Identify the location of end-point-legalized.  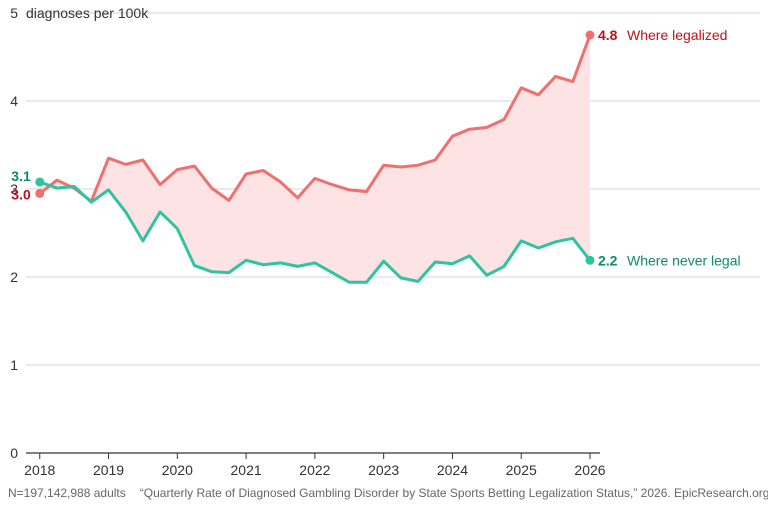
(590, 35).